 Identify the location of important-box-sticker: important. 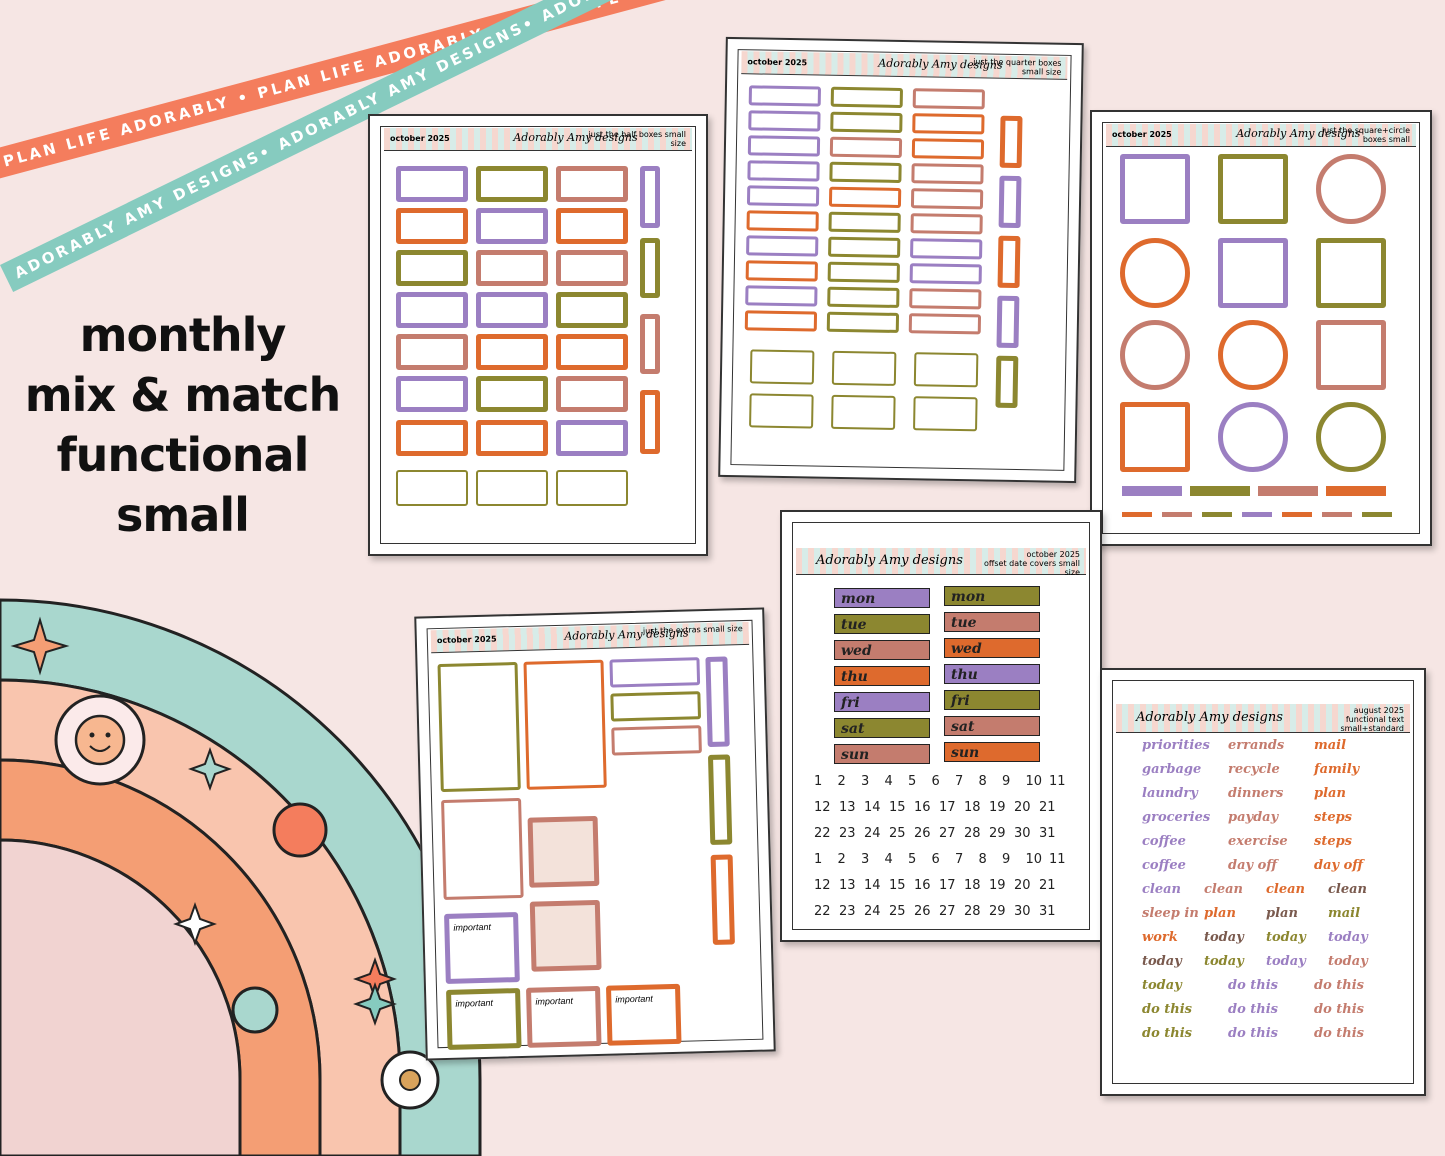
(484, 1019).